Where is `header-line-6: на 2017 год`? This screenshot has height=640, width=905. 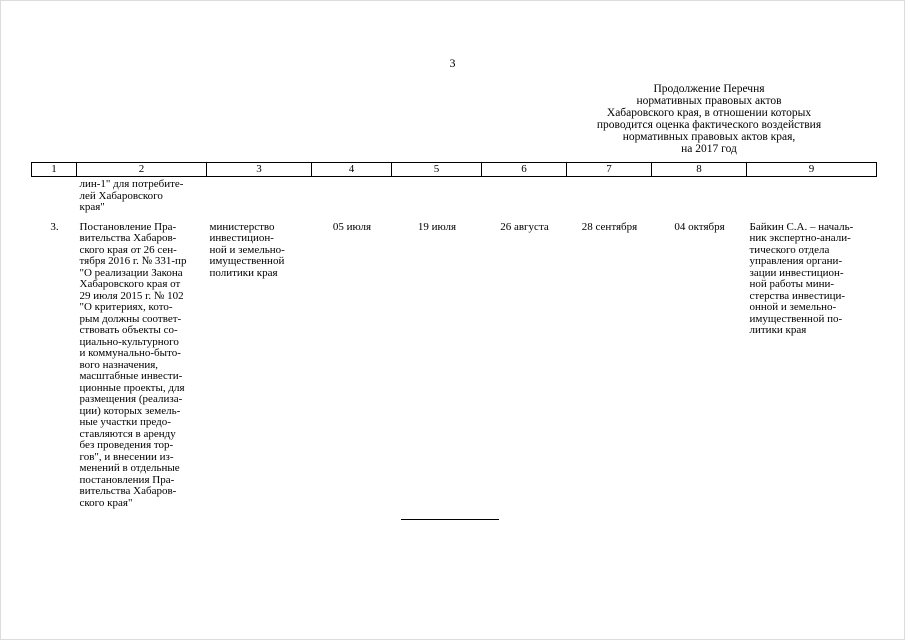 header-line-6: на 2017 год is located at coordinates (709, 149).